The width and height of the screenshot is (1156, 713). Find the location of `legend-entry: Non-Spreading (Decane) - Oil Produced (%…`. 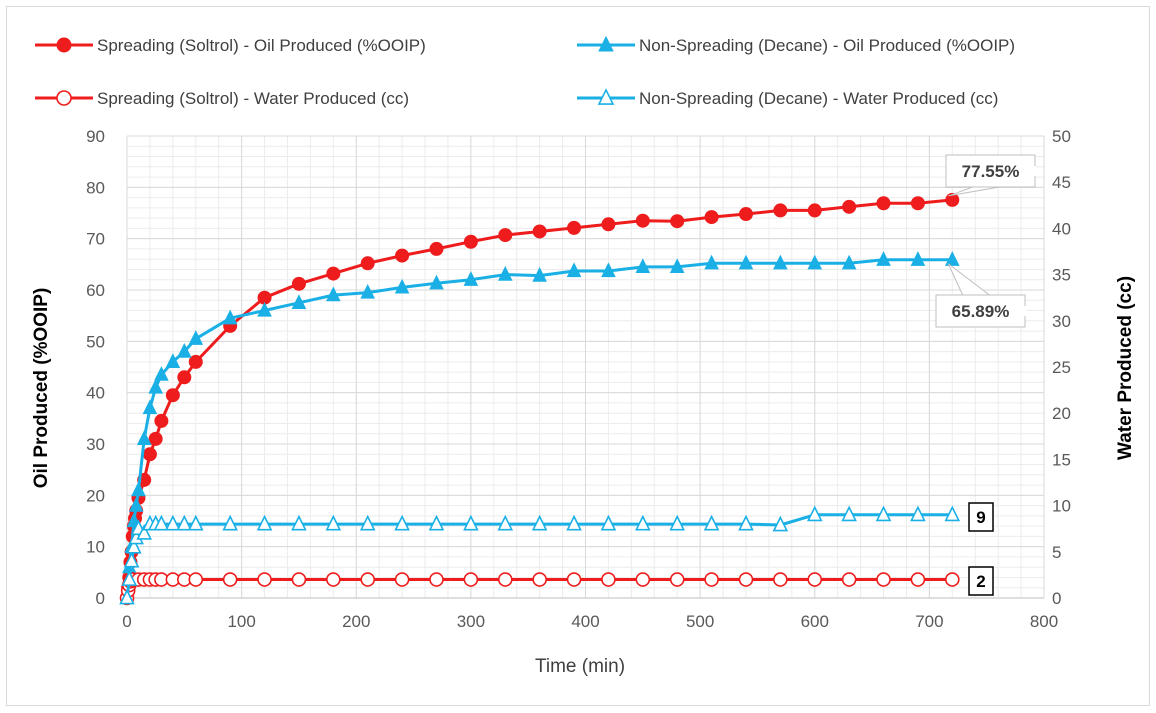

legend-entry: Non-Spreading (Decane) - Oil Produced (%… is located at coordinates (796, 45).